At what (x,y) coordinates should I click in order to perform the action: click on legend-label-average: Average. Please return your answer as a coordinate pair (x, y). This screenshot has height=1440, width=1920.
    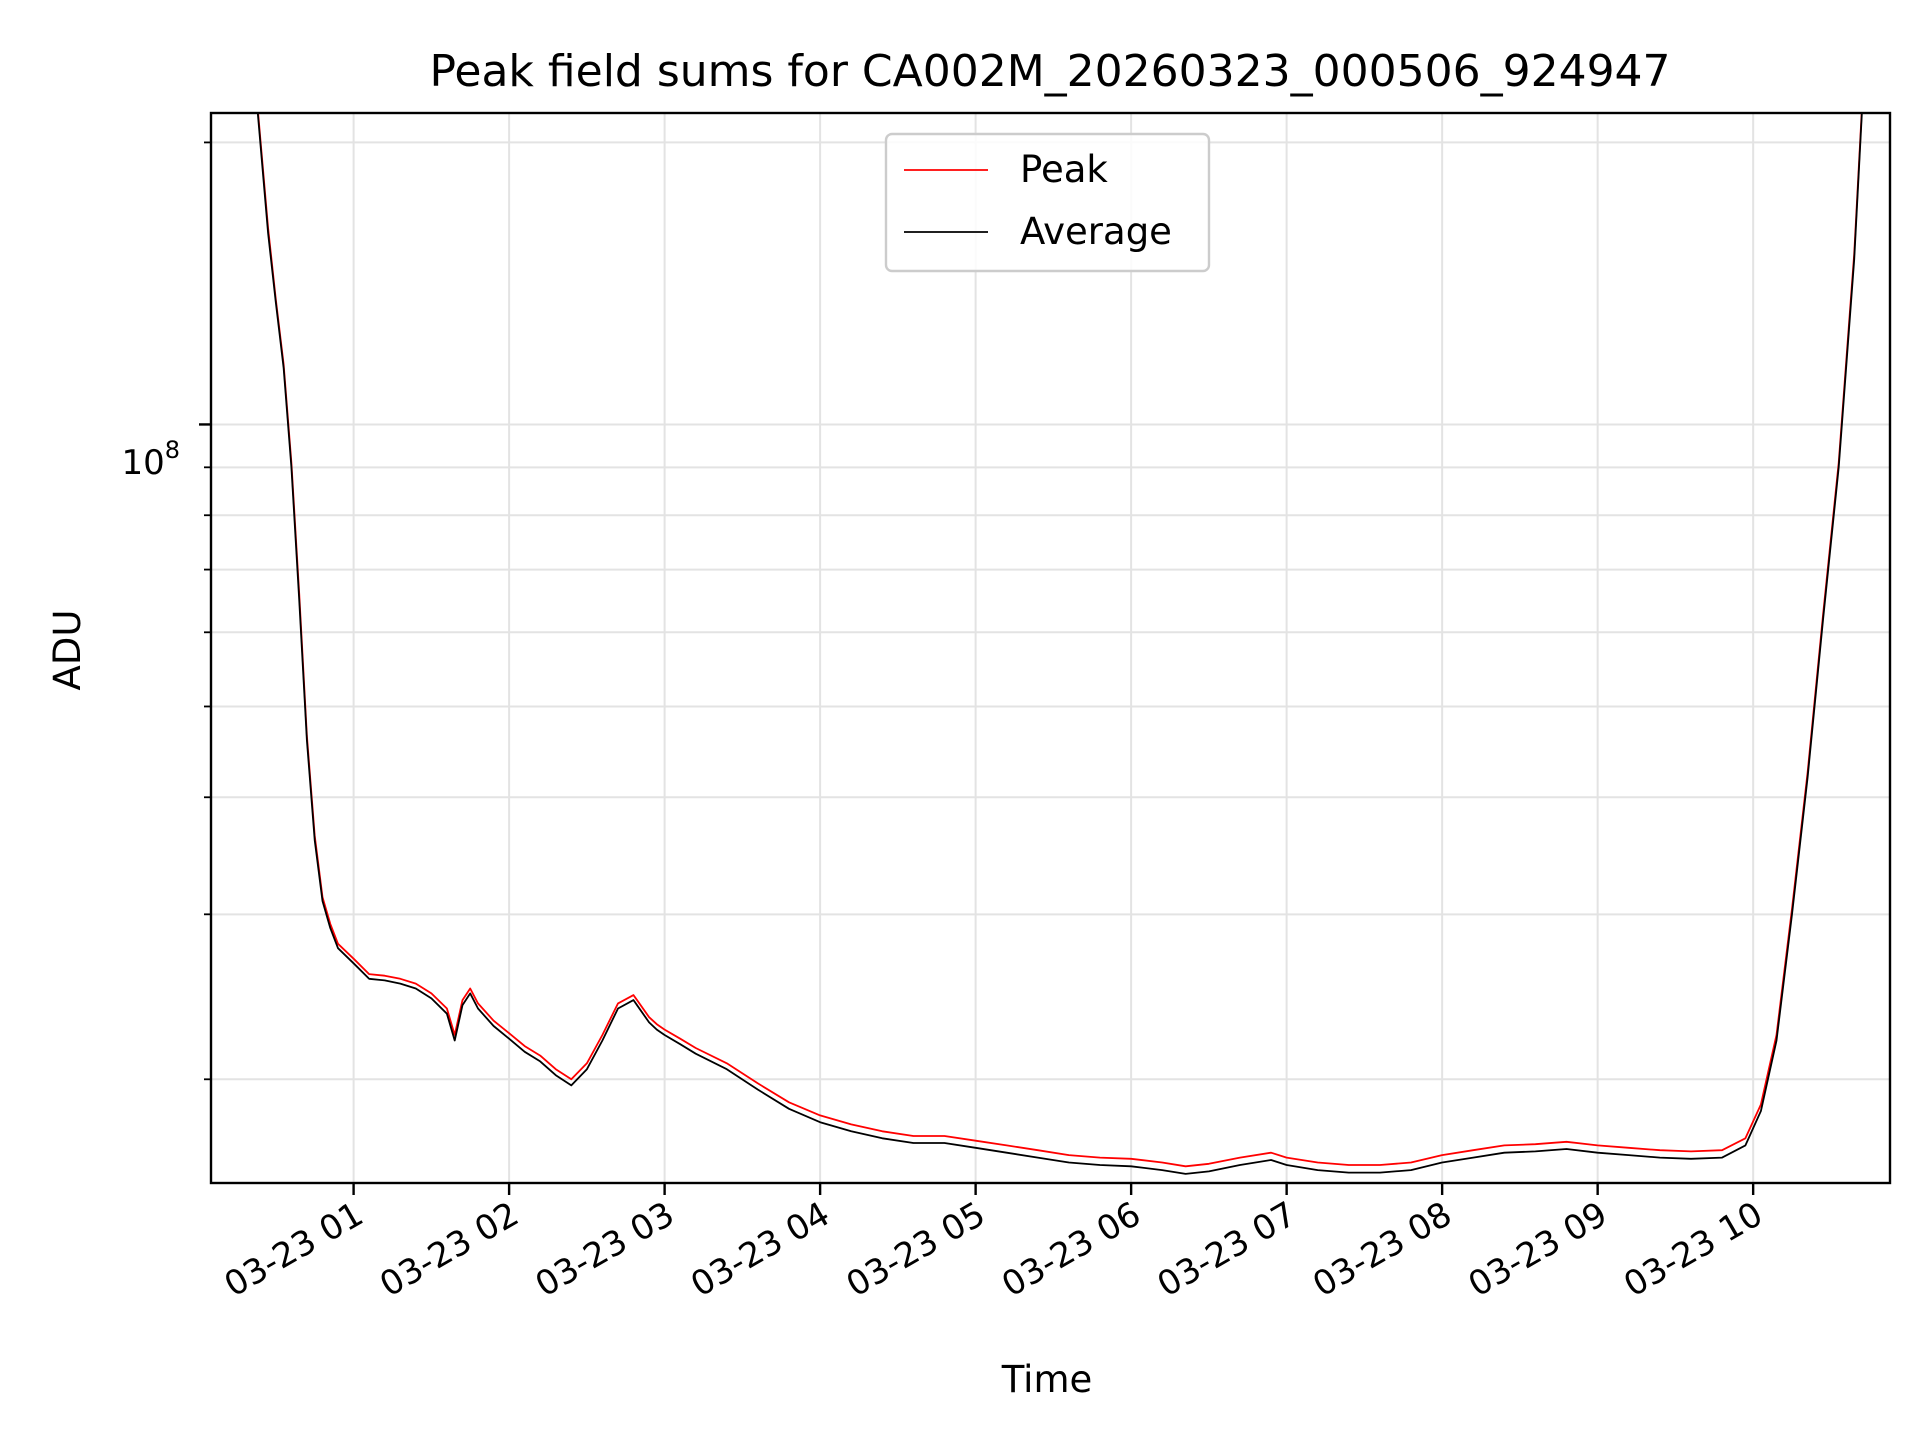
    Looking at the image, I should click on (1096, 231).